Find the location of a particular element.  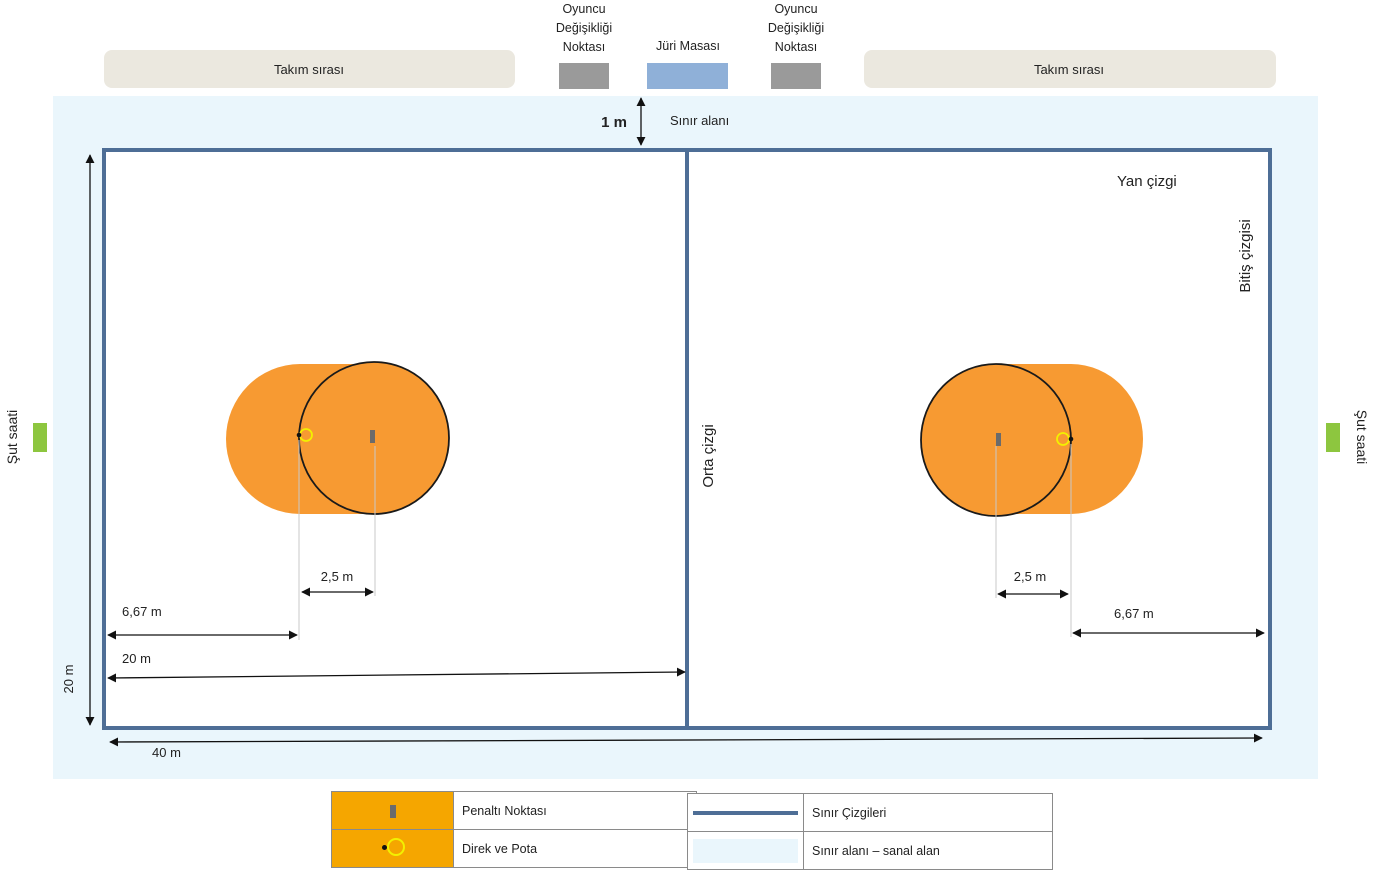

legend-area-swatch is located at coordinates (745, 850).